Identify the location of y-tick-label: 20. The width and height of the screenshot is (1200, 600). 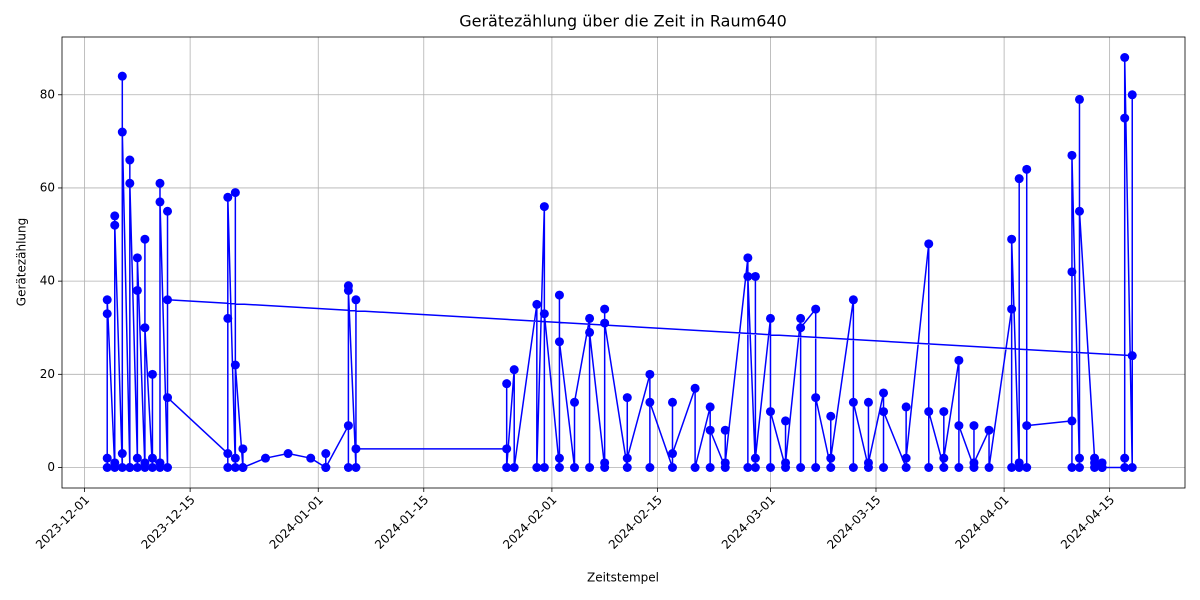
(47, 374).